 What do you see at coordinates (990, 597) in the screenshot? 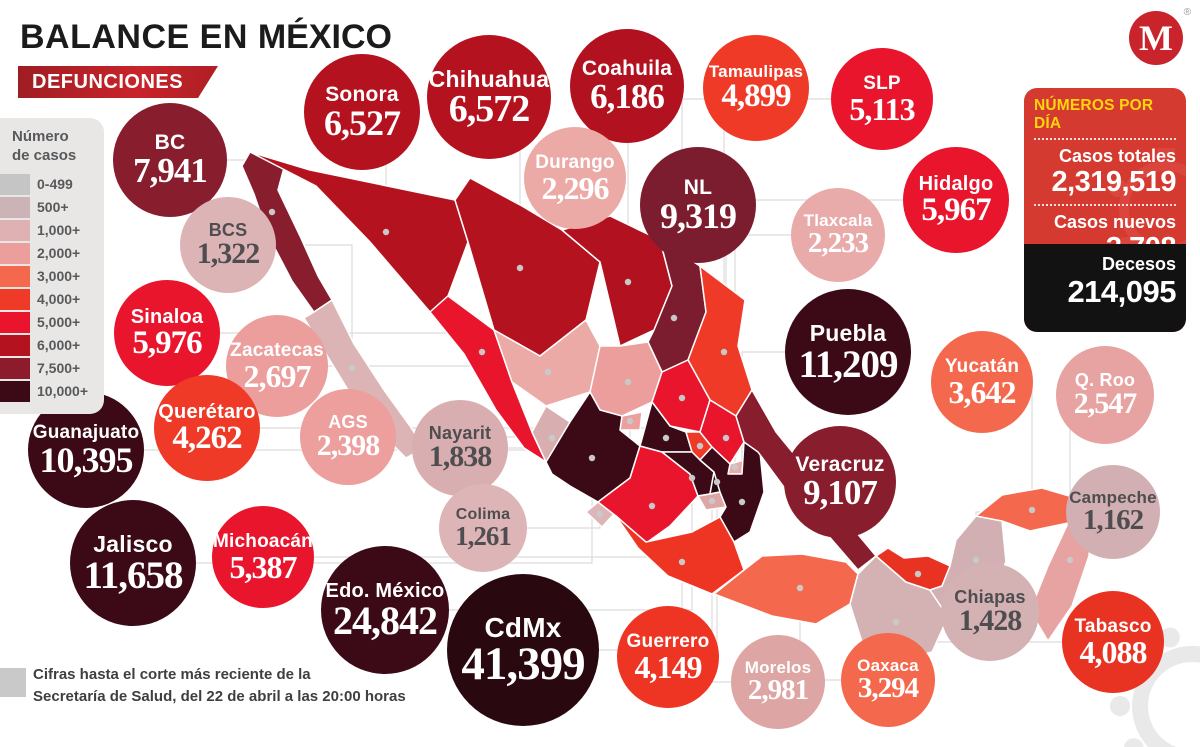
I see `state-name: Chiapas` at bounding box center [990, 597].